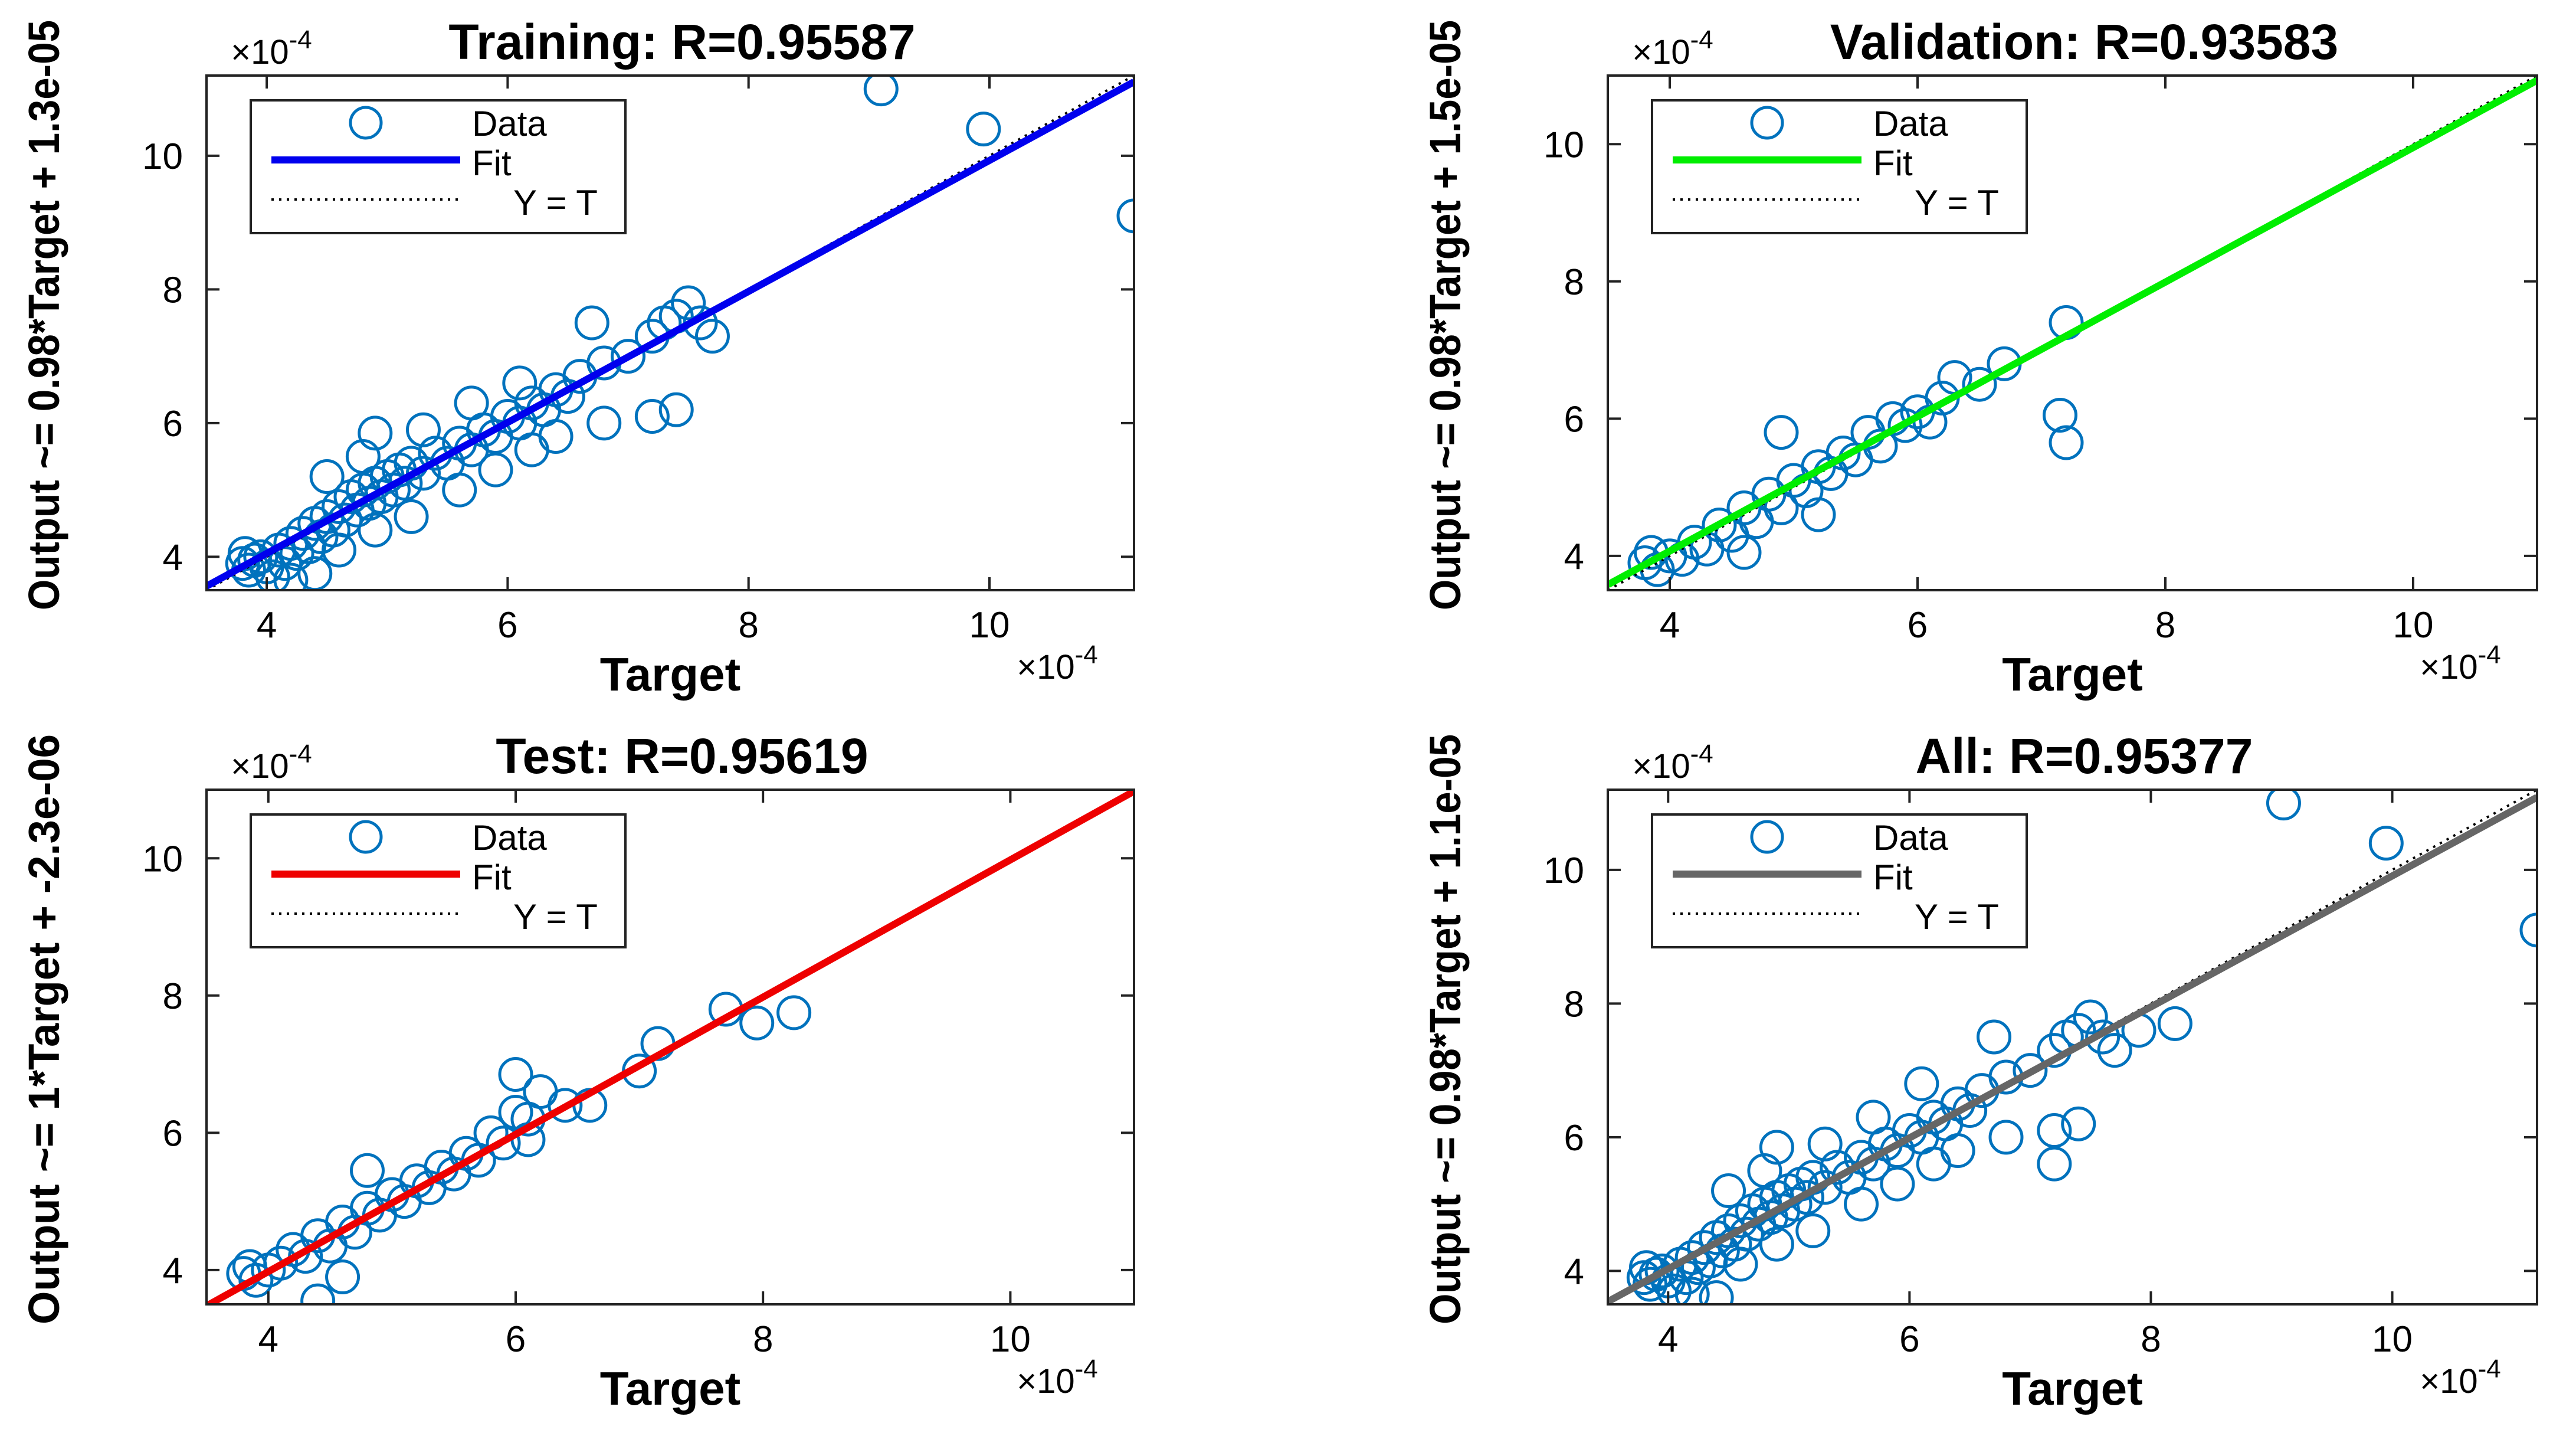  What do you see at coordinates (1010, 1339) in the screenshot?
I see `x-tick-label: 10` at bounding box center [1010, 1339].